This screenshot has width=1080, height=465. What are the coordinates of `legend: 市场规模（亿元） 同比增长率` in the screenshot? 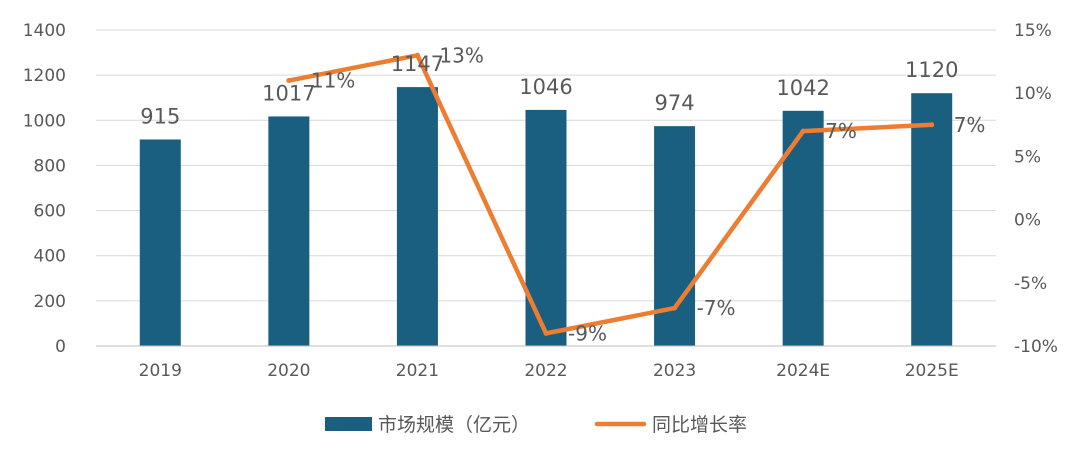 It's located at (536, 425).